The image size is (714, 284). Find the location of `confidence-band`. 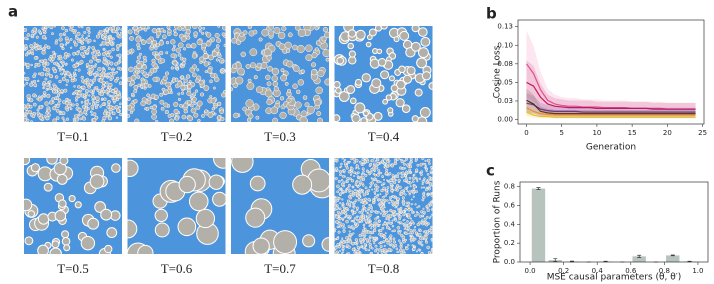

confidence-band is located at coordinates (611, 88).